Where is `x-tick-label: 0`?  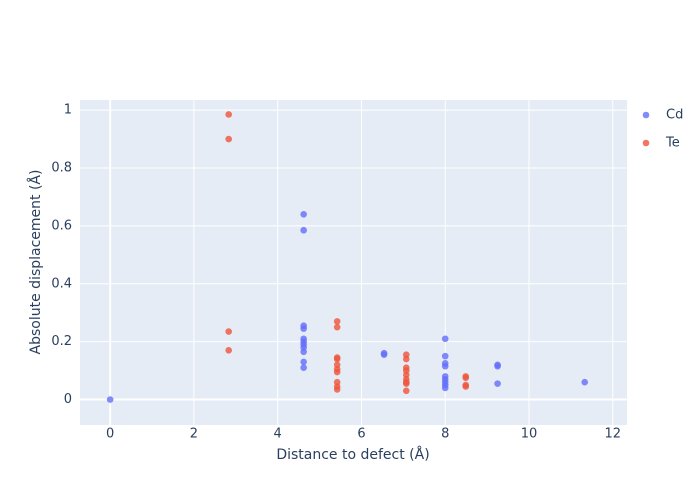
x-tick-label: 0 is located at coordinates (110, 434).